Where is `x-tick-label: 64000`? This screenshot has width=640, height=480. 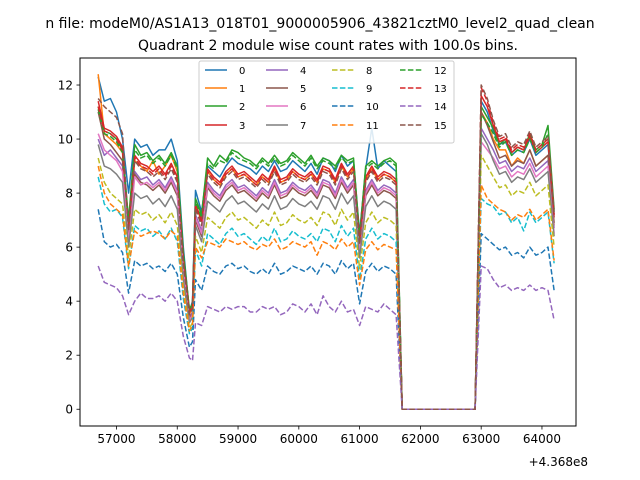
x-tick-label: 64000 is located at coordinates (542, 439).